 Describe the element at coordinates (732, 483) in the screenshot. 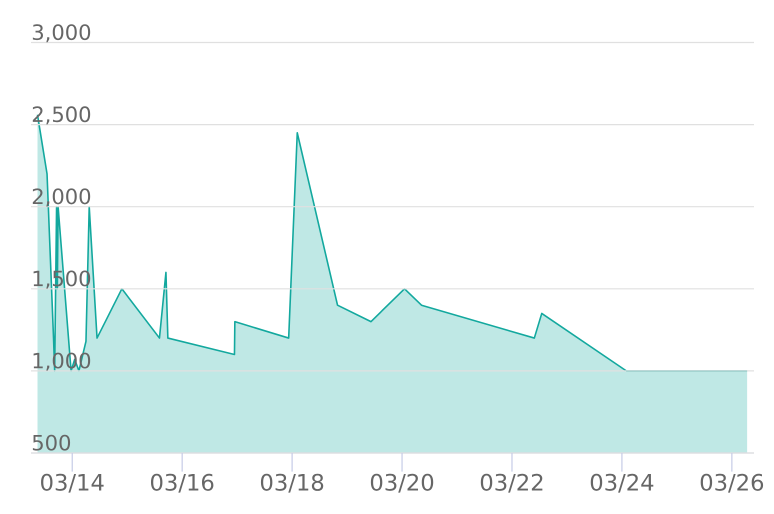

I see `x-tick-label: 03/26` at that location.